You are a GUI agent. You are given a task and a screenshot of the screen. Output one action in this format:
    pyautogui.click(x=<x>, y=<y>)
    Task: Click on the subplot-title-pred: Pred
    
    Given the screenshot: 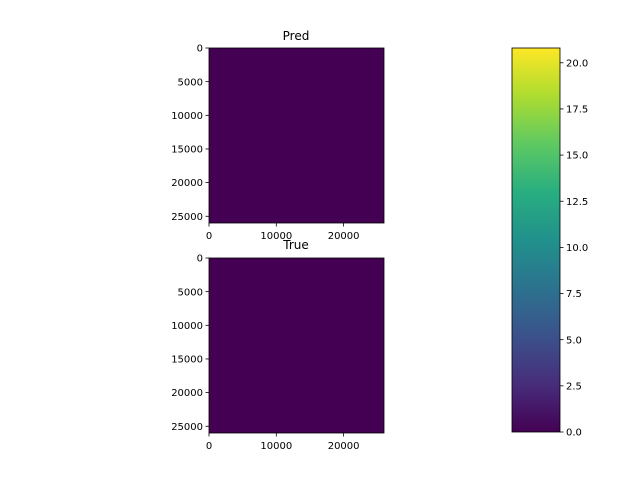 What is the action you would take?
    pyautogui.click(x=296, y=36)
    